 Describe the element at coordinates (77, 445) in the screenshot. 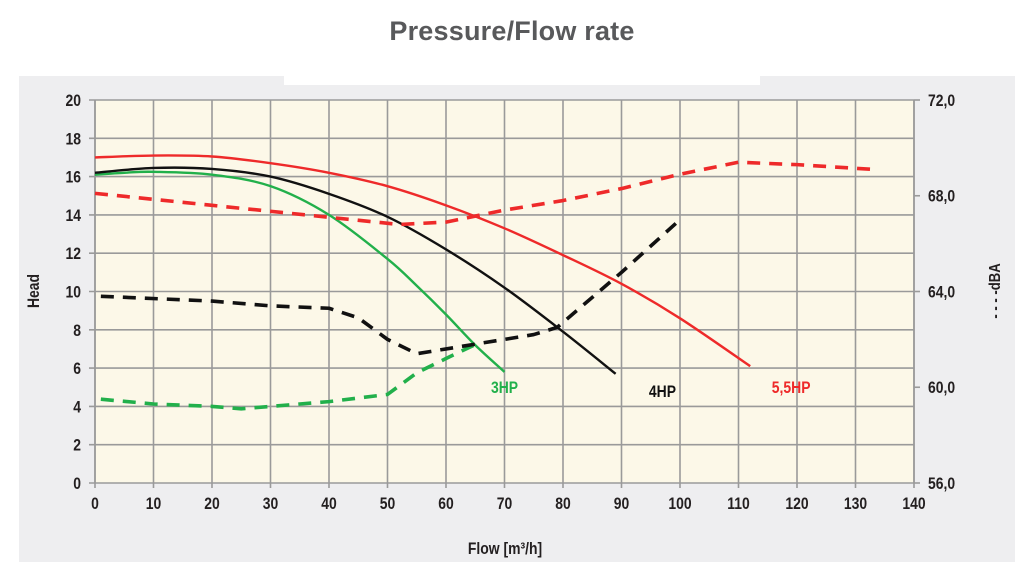

I see `y-tick-label: 2` at that location.